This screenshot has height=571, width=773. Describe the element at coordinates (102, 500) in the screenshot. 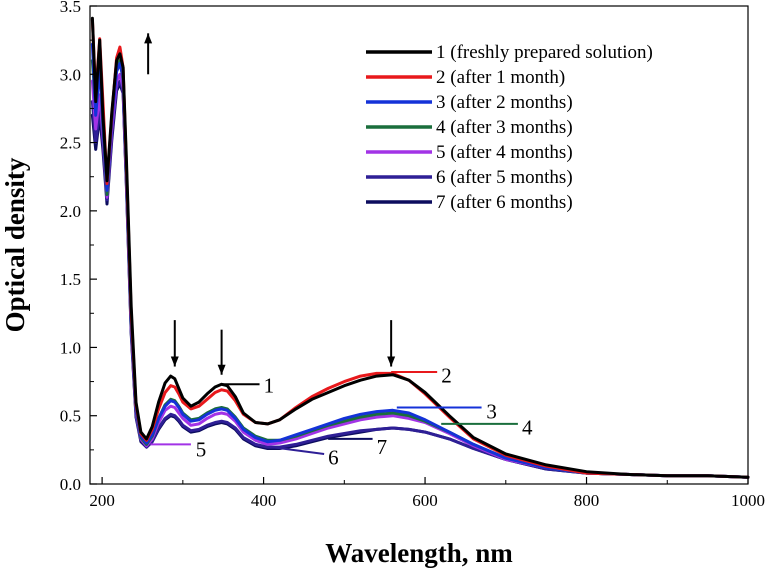

I see `x-tick-label: 200` at that location.